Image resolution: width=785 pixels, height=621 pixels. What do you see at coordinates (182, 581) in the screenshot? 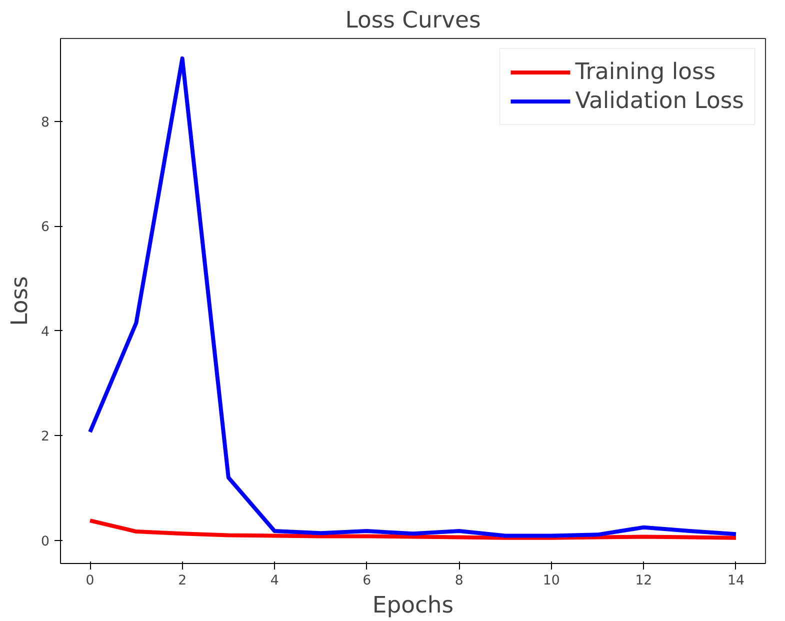
I see `x-tick-label: 2` at bounding box center [182, 581].